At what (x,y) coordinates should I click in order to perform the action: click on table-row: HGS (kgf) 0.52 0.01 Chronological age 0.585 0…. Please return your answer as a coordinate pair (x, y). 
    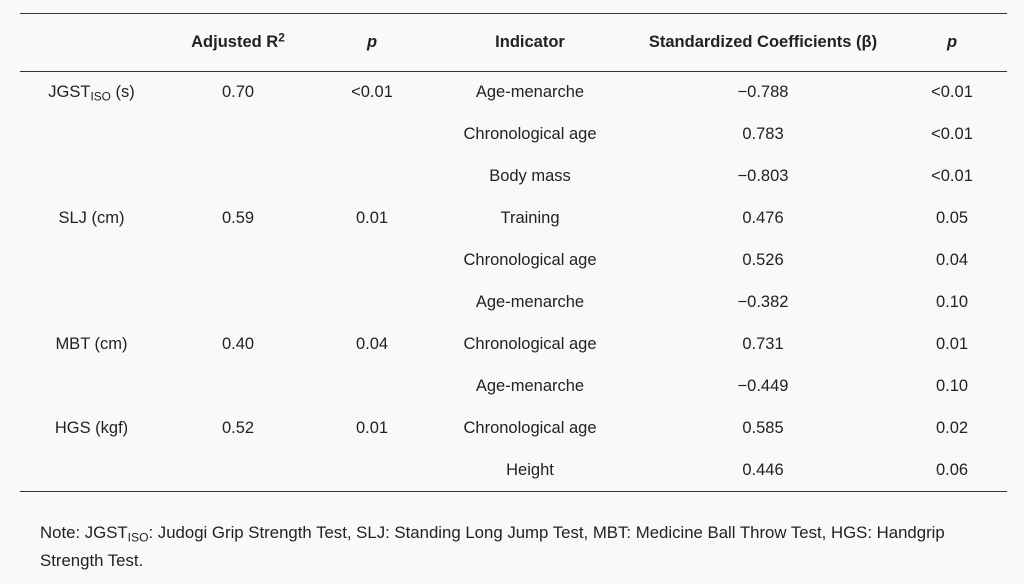
    Looking at the image, I should click on (513, 429).